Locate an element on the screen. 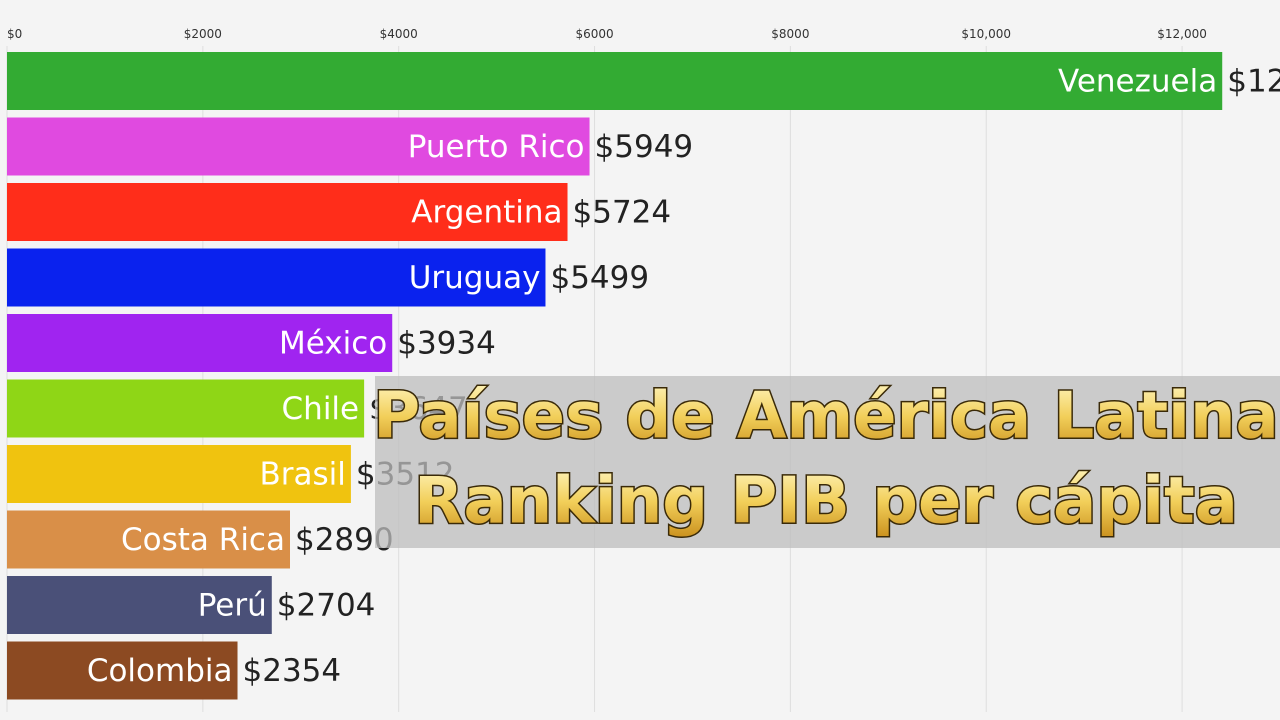  x-tick-label: $6000 is located at coordinates (594, 34).